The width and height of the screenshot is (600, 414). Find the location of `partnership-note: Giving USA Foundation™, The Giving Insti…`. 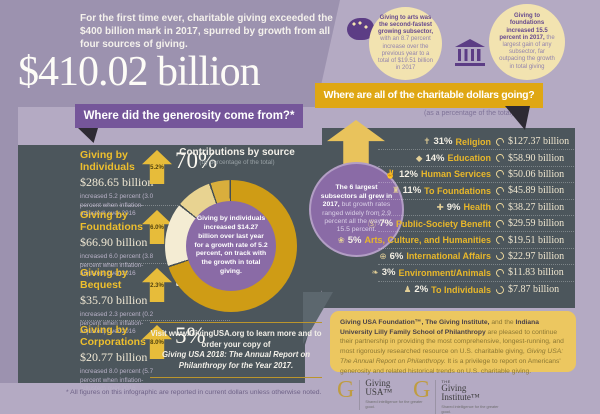

partnership-note: Giving USA Foundation™, The Giving Insti… is located at coordinates (453, 343).